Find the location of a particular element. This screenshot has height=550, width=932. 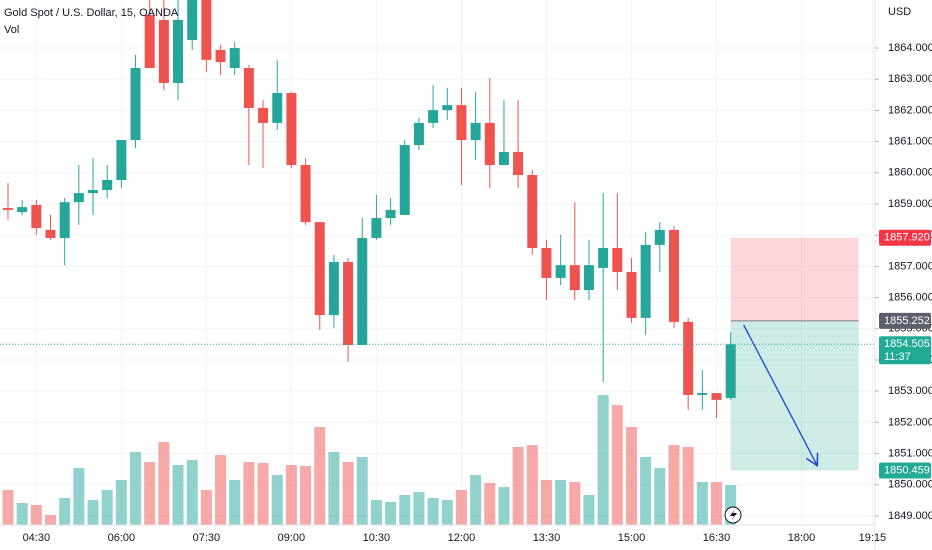

volume-label: Vol is located at coordinates (11, 30).